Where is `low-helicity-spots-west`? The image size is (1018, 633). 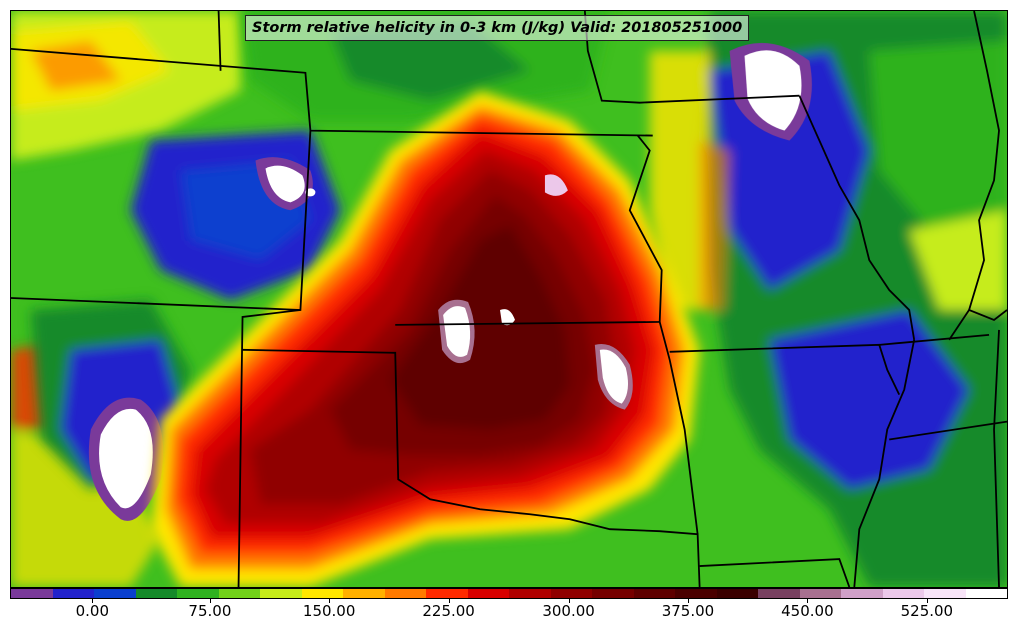 low-helicity-spots-west is located at coordinates (200, 339).